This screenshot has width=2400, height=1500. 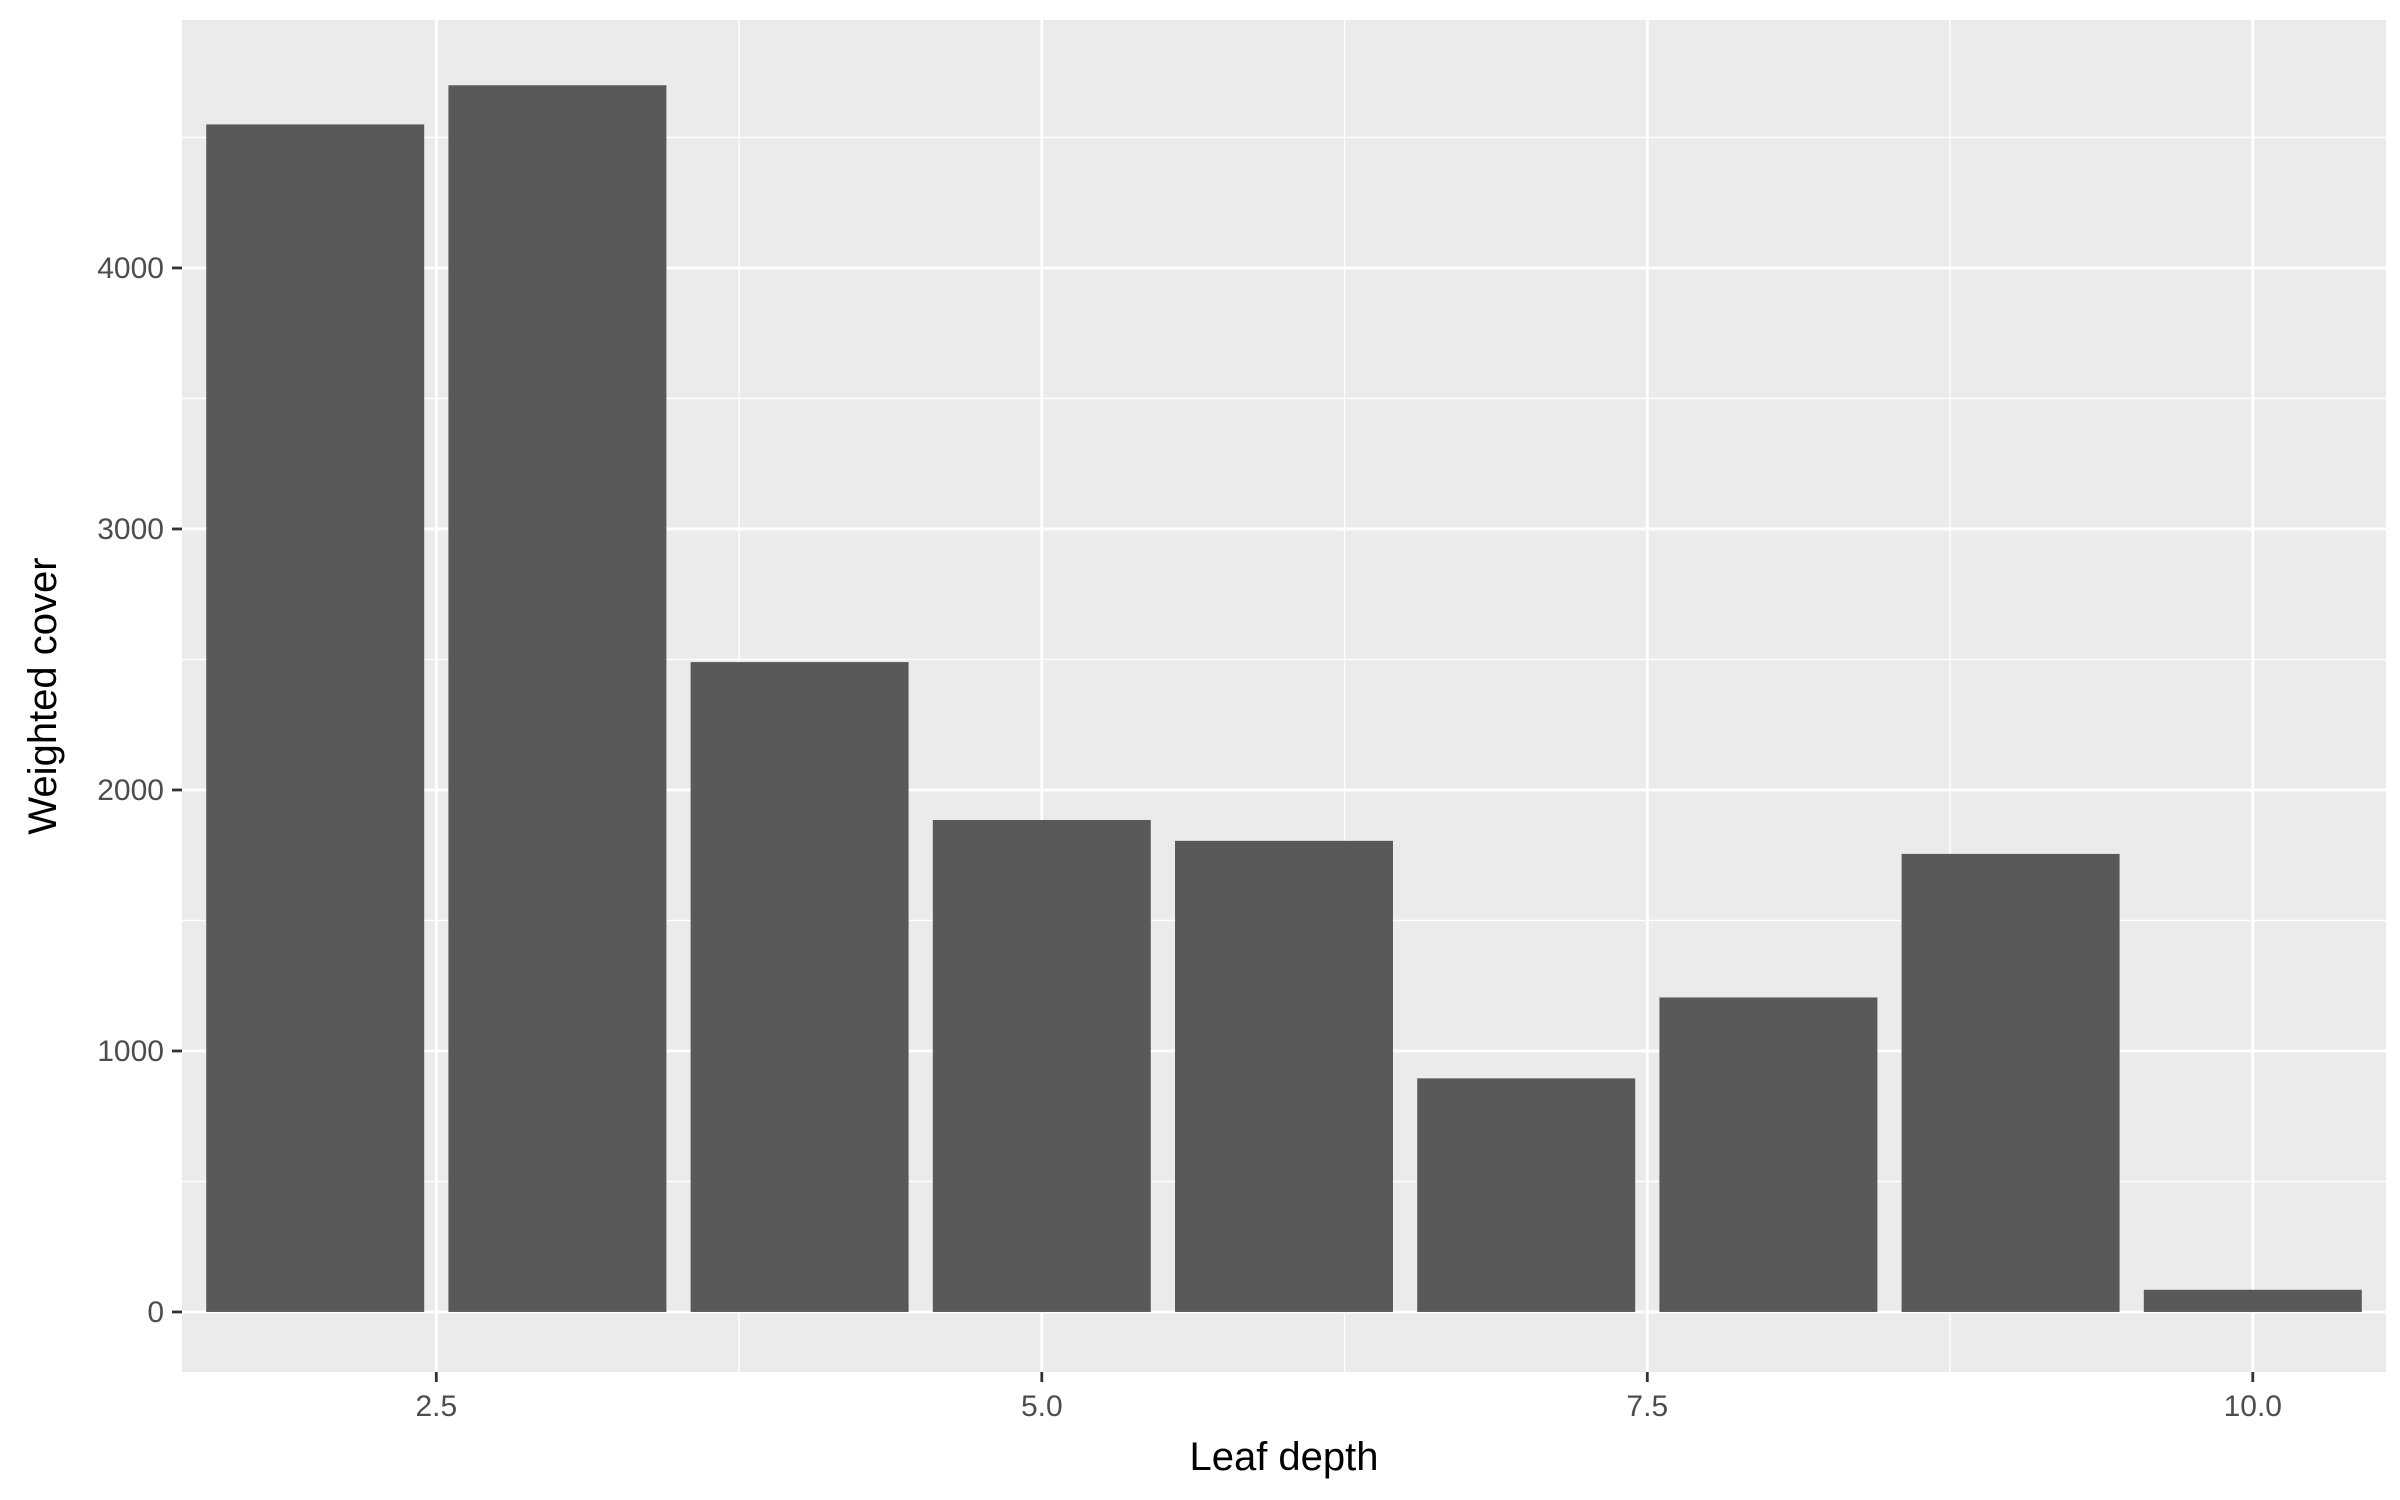 What do you see at coordinates (130, 1051) in the screenshot?
I see `y-tick-label: 1000` at bounding box center [130, 1051].